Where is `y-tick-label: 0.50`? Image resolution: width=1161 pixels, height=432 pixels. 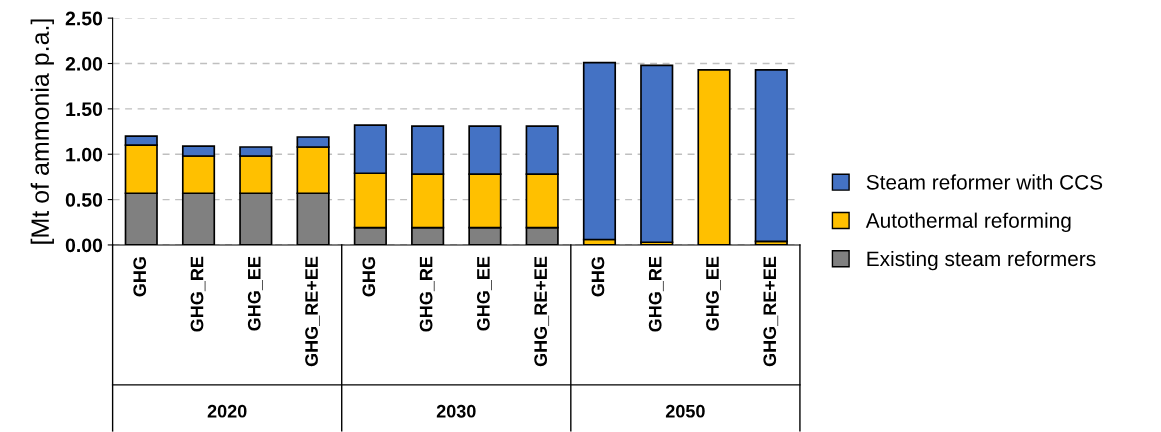
y-tick-label: 0.50 is located at coordinates (84, 200).